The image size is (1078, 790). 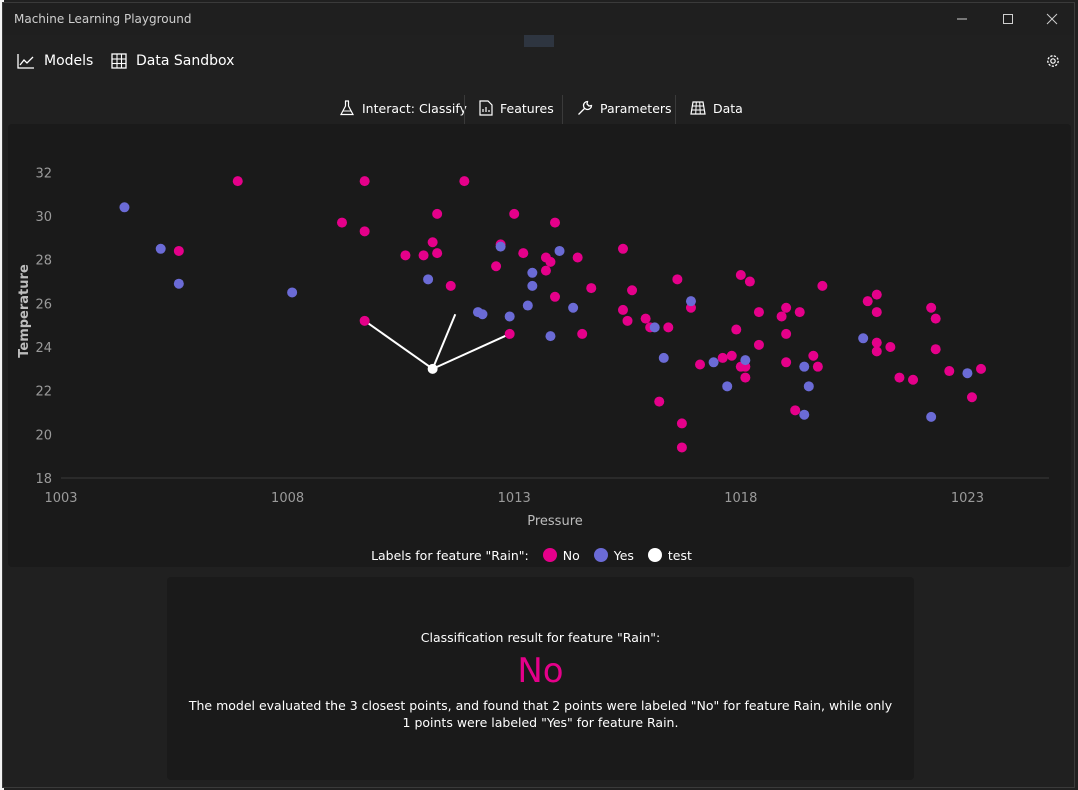 I want to click on x-tick-label: 1023, so click(x=967, y=498).